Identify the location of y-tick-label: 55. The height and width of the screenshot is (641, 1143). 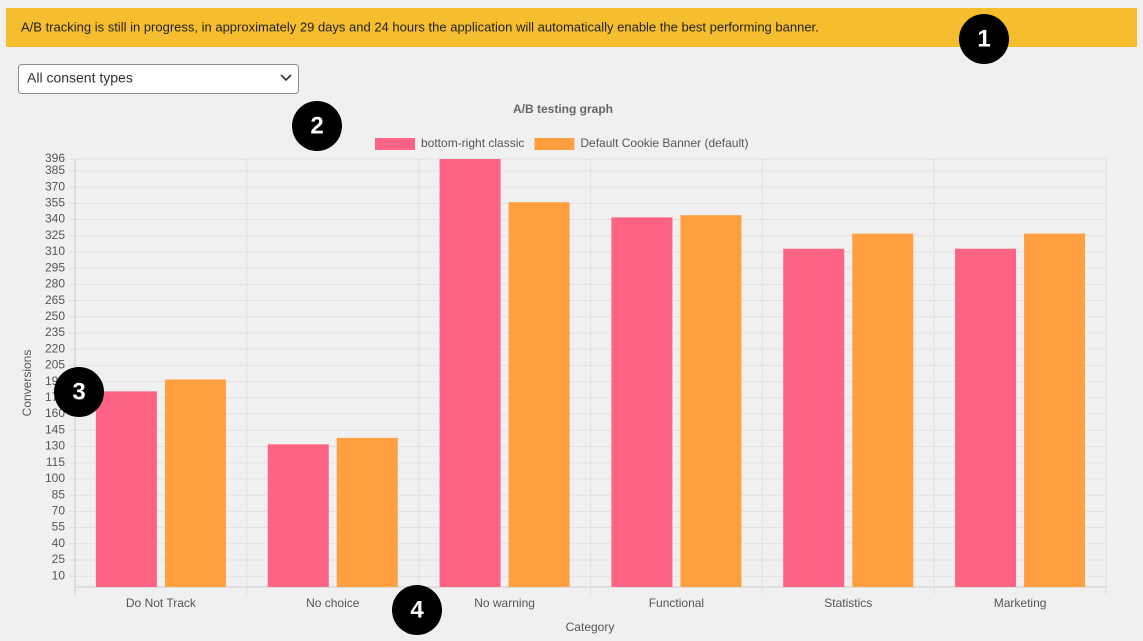
(59, 527).